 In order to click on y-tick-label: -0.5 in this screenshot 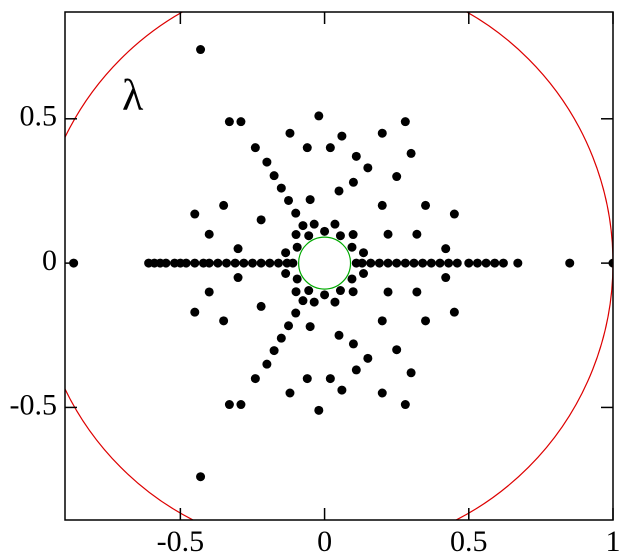, I will do `click(34, 404)`.